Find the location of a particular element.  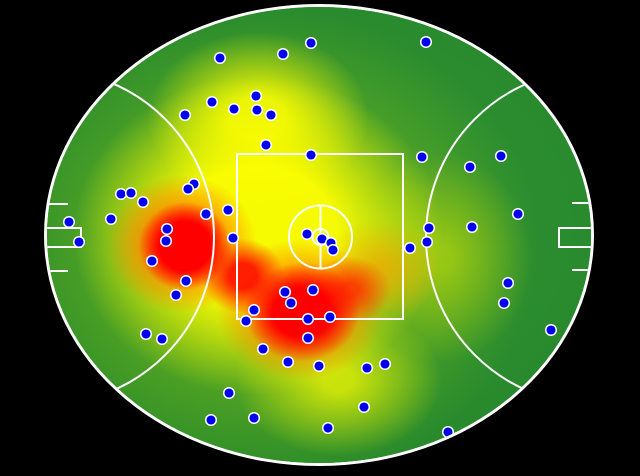

goal-square-line is located at coordinates (574, 237).